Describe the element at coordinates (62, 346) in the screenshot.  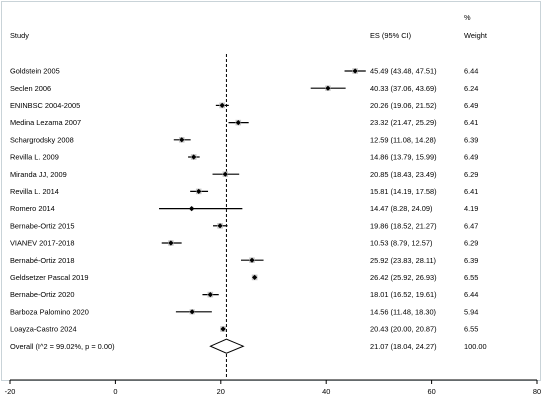
I see `overall-label: Overall (I^2 = 99.02%, p = 0.00)` at that location.